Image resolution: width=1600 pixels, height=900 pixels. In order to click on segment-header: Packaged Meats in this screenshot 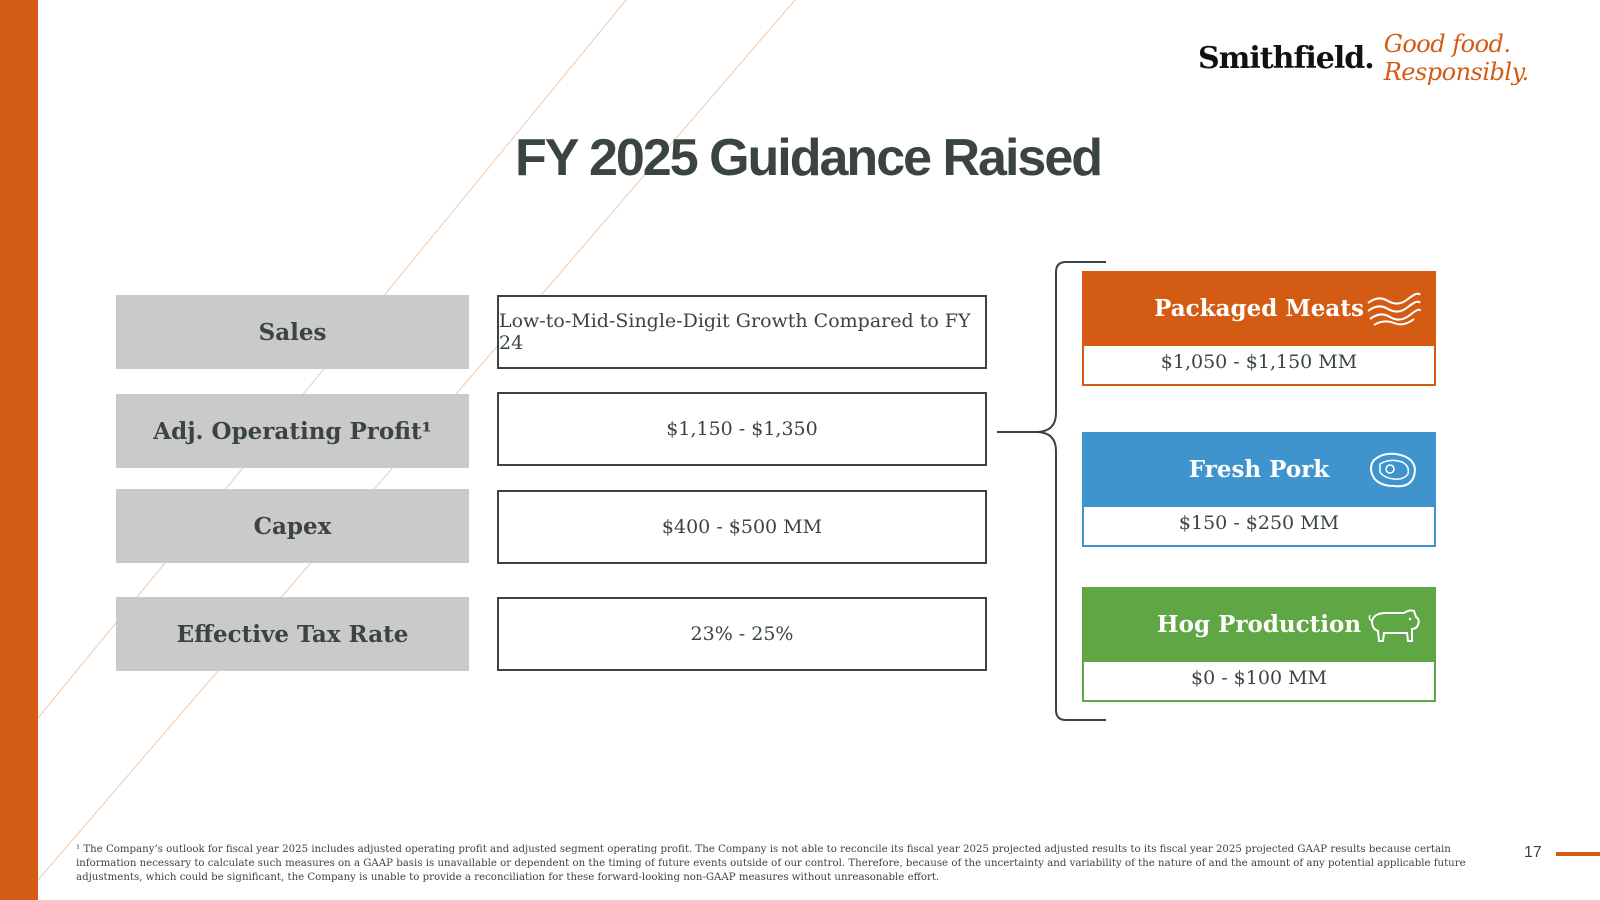, I will do `click(1259, 308)`.